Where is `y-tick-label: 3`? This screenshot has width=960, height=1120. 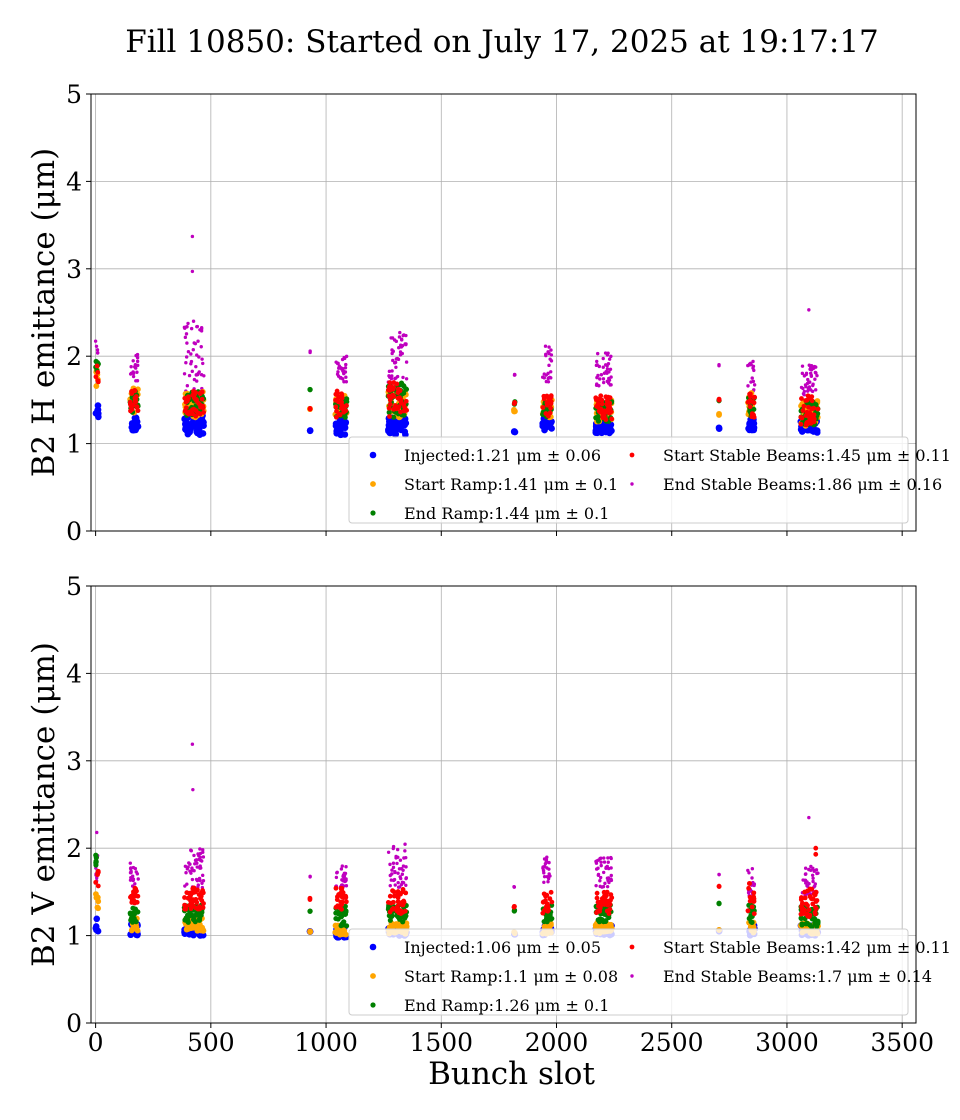 y-tick-label: 3 is located at coordinates (74, 269).